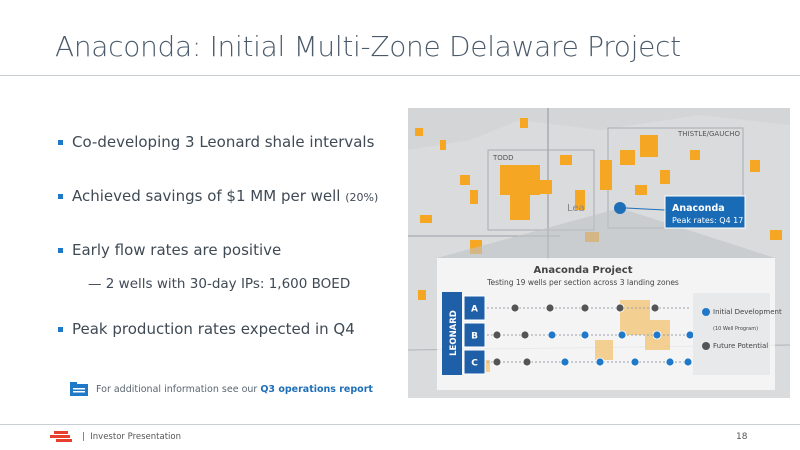  I want to click on footer-text: Investor Presentation, so click(135, 437).